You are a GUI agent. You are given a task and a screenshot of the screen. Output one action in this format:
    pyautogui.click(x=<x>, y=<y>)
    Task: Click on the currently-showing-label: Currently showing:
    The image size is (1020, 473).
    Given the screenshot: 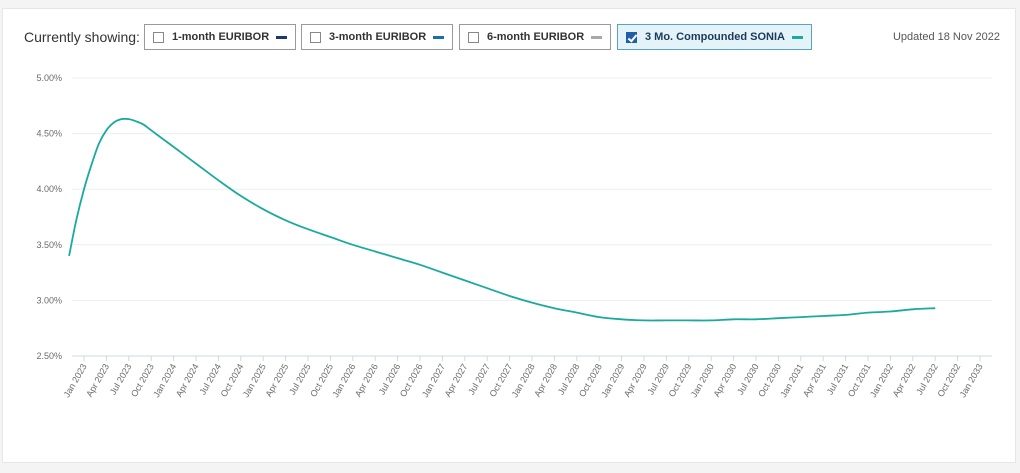 What is the action you would take?
    pyautogui.click(x=82, y=37)
    